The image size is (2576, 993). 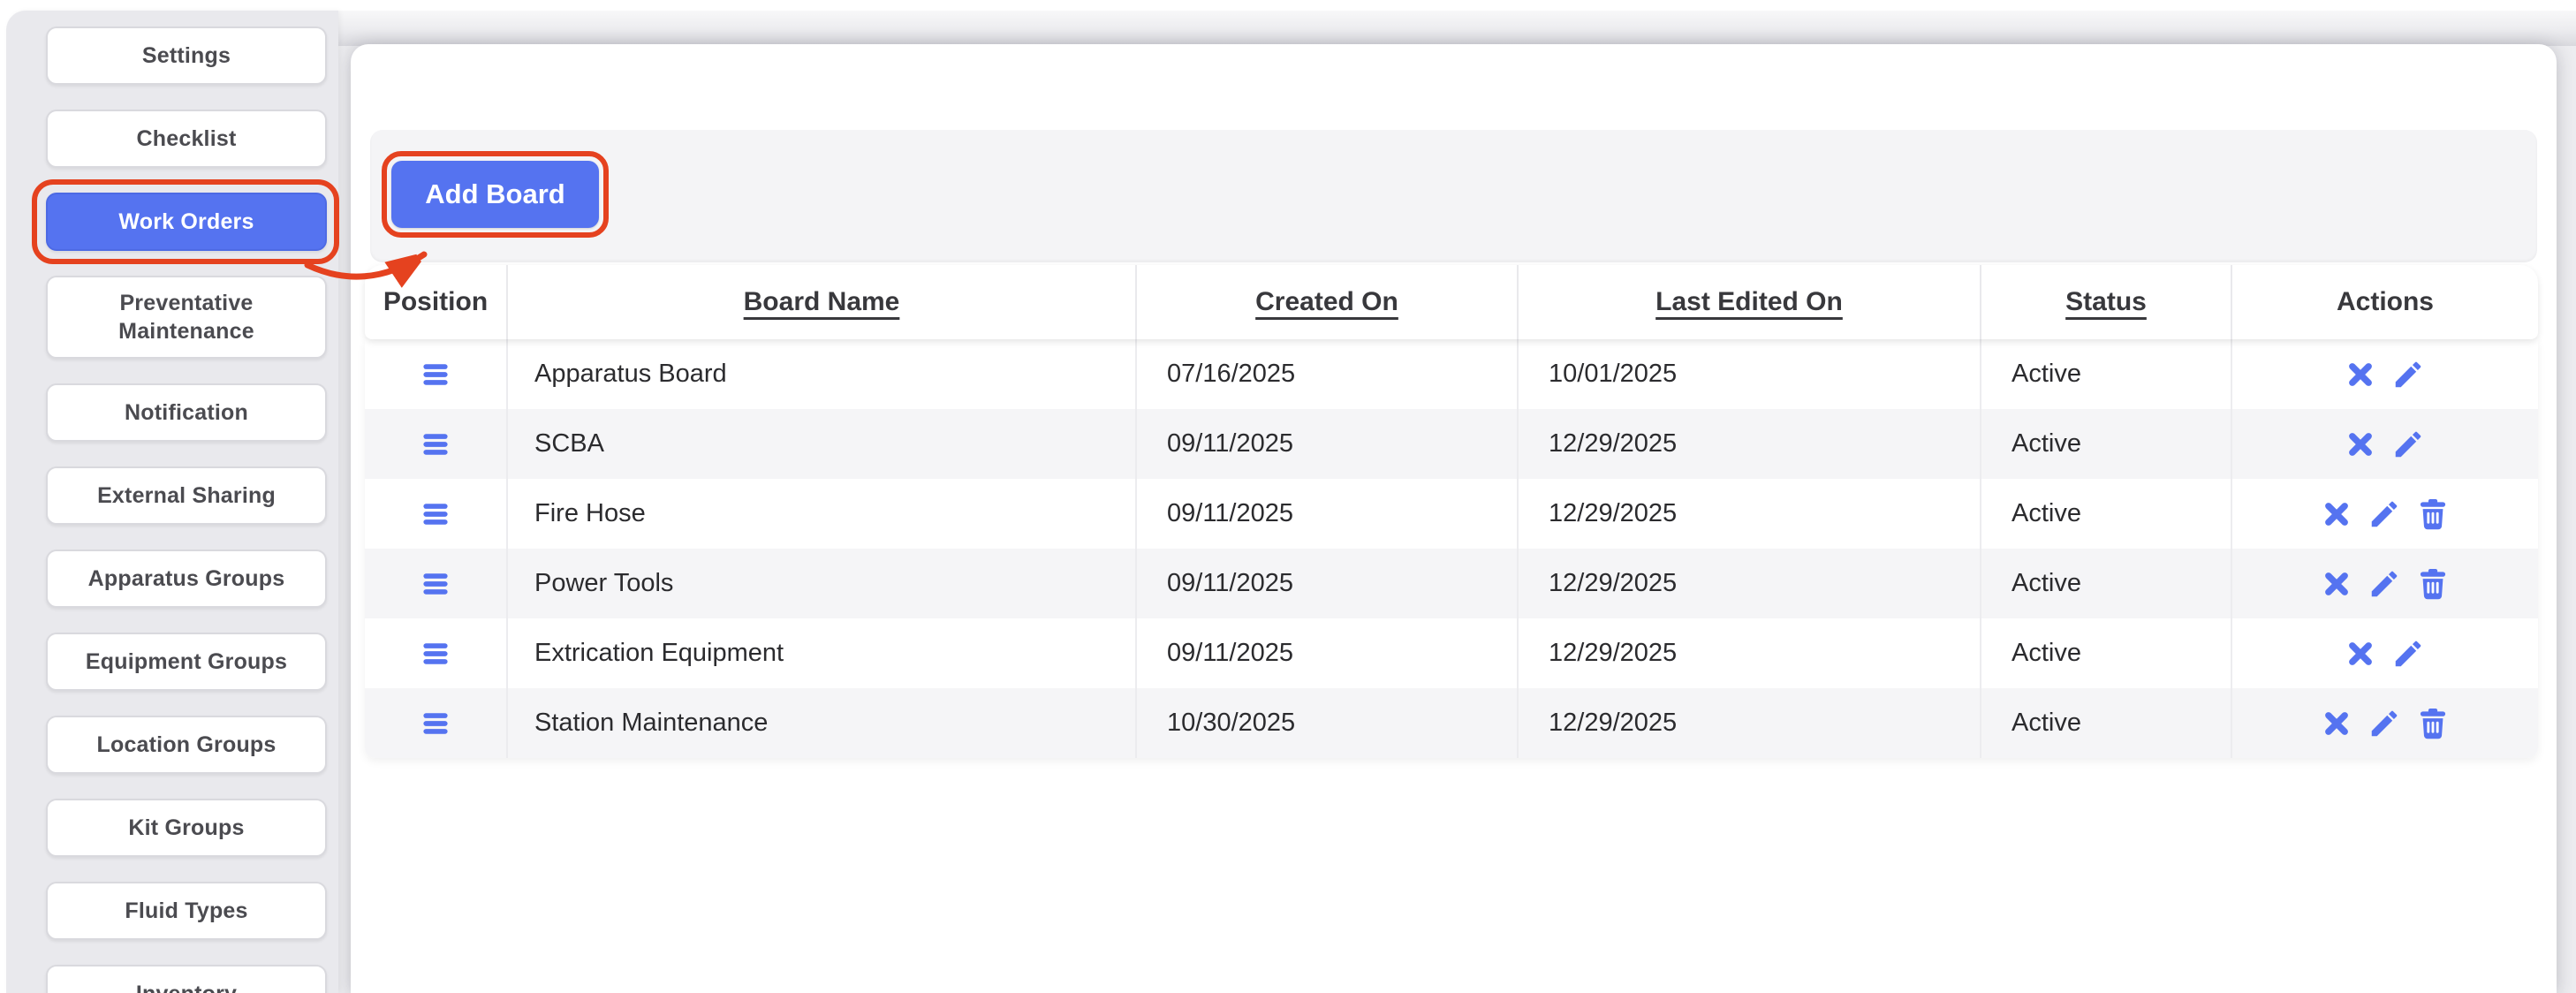 I want to click on sidebar-item-settings: Settings, so click(x=187, y=56).